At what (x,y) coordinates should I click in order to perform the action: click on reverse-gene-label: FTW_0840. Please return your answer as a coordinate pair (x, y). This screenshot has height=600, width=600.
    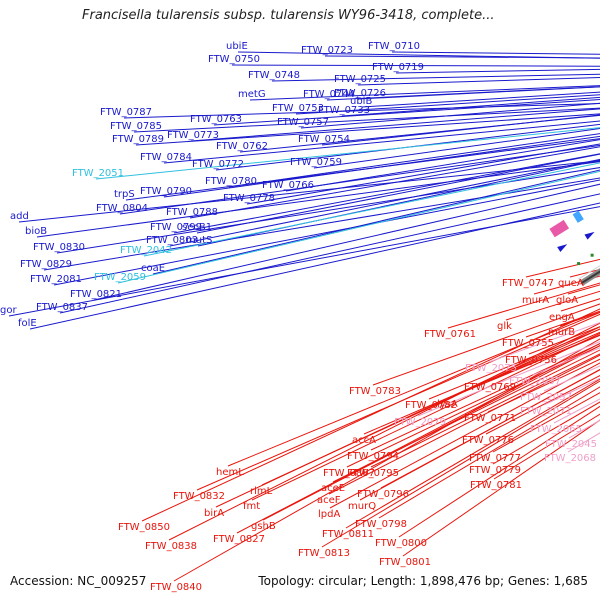
    Looking at the image, I should click on (176, 587).